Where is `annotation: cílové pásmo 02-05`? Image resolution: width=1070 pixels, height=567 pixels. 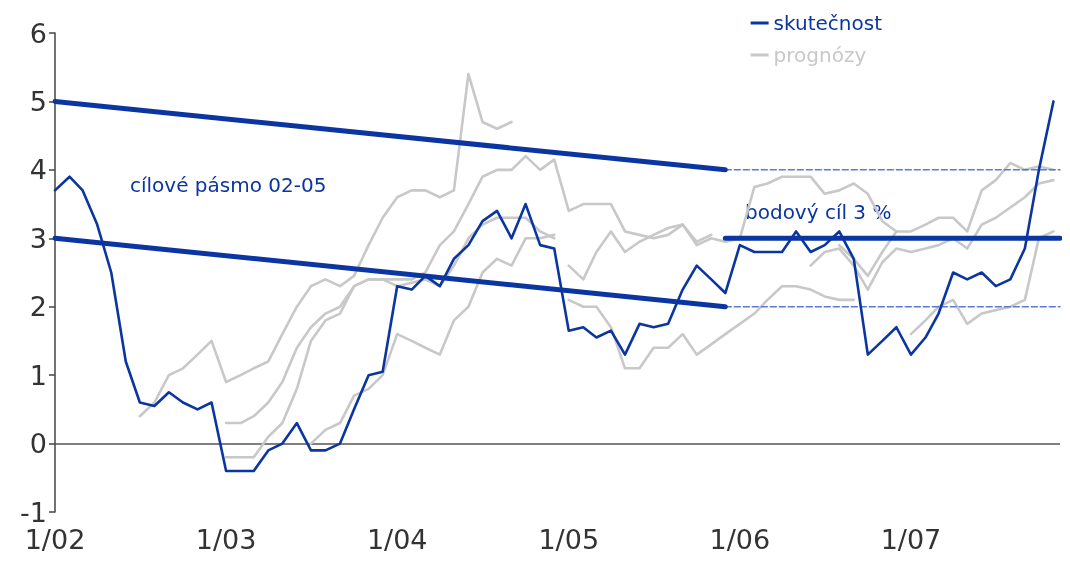
annotation: cílové pásmo 02-05 is located at coordinates (228, 185).